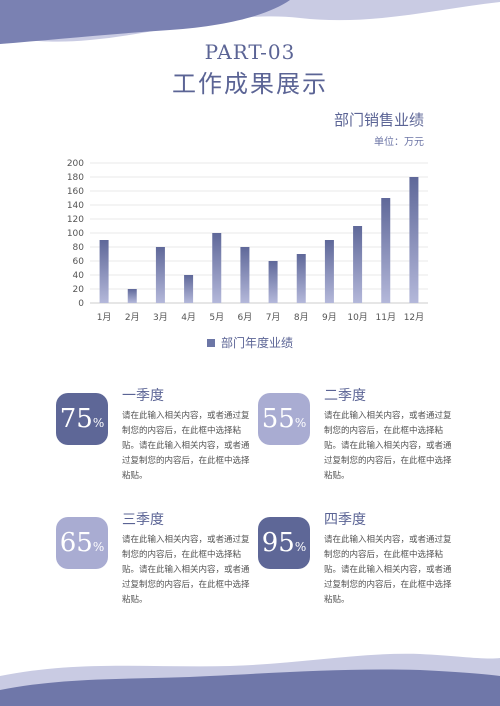 The width and height of the screenshot is (500, 706). I want to click on y-tick-label: 0, so click(81, 304).